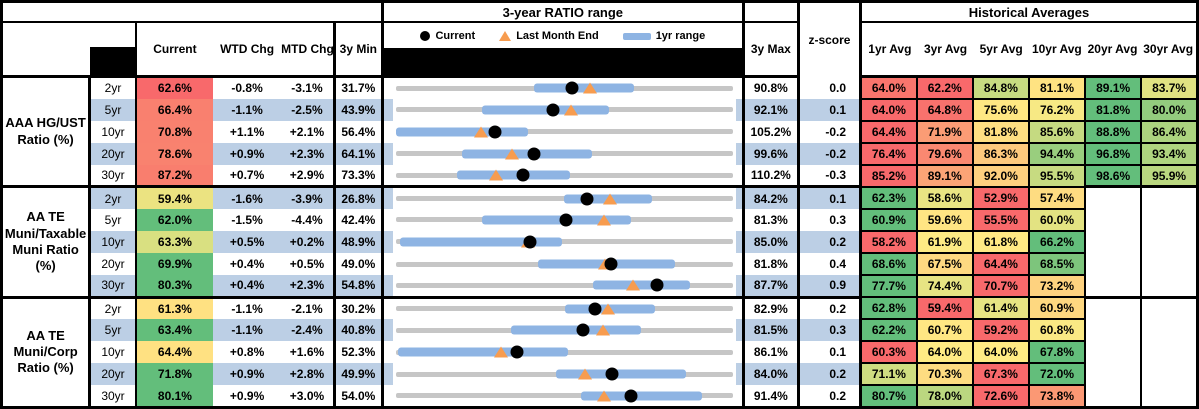 The width and height of the screenshot is (1199, 409). What do you see at coordinates (247, 153) in the screenshot?
I see `wtd-chg-cell: +0.9%` at bounding box center [247, 153].